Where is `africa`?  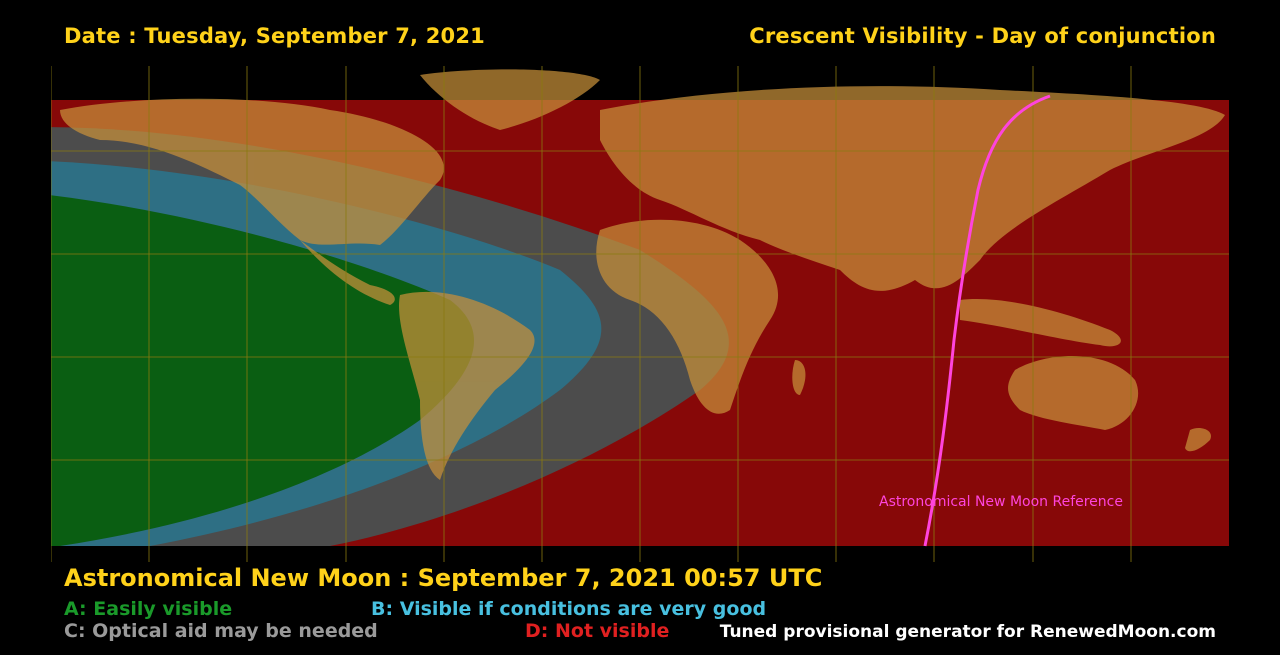
africa is located at coordinates (687, 316).